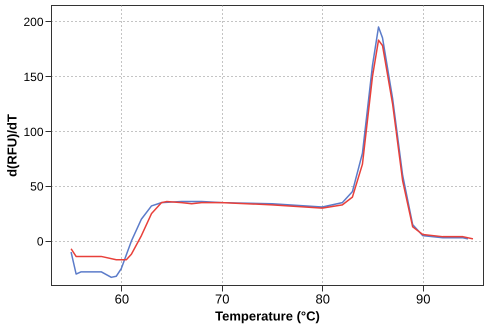 The image size is (488, 328). Describe the element at coordinates (33, 77) in the screenshot. I see `y-tick-label: 150` at that location.